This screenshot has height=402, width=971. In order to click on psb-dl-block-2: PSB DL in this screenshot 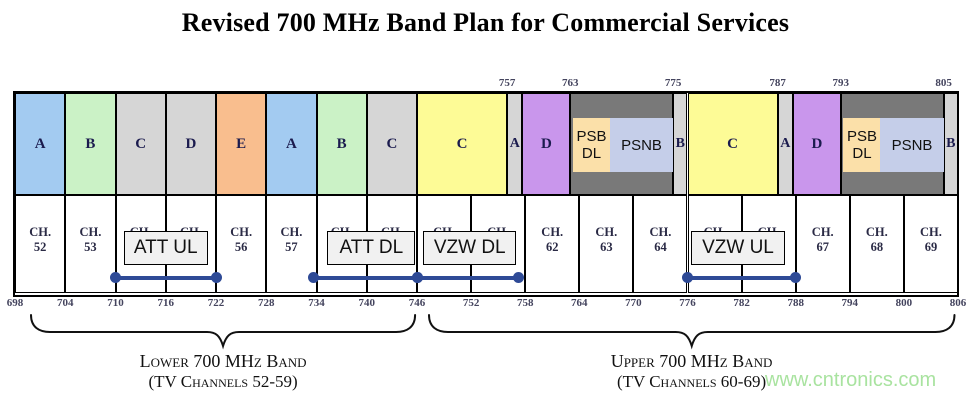, I will do `click(862, 145)`.